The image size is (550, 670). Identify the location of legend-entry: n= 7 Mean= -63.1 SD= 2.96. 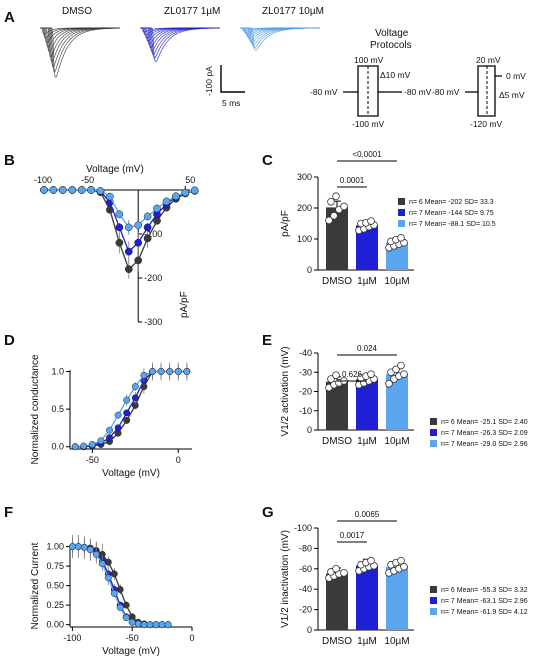
(484, 601).